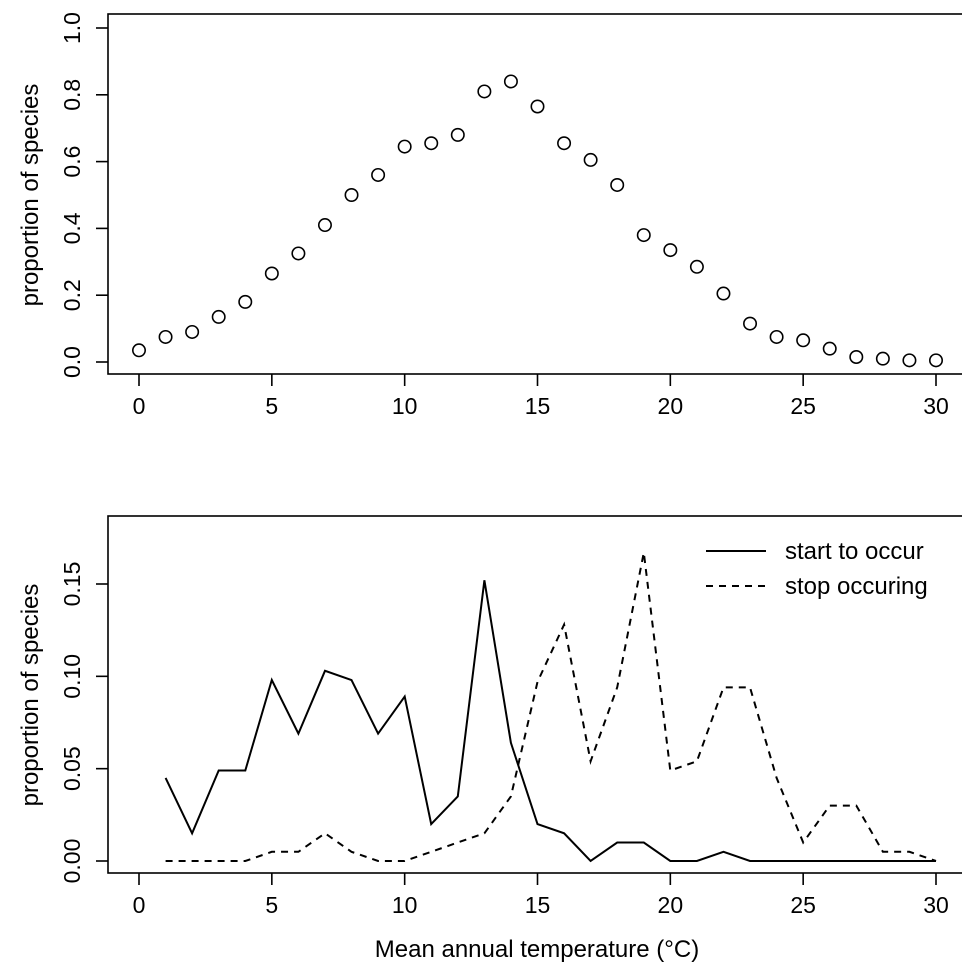 Image resolution: width=962 pixels, height=971 pixels. What do you see at coordinates (936, 406) in the screenshot?
I see `top-x-tick-label: 30` at bounding box center [936, 406].